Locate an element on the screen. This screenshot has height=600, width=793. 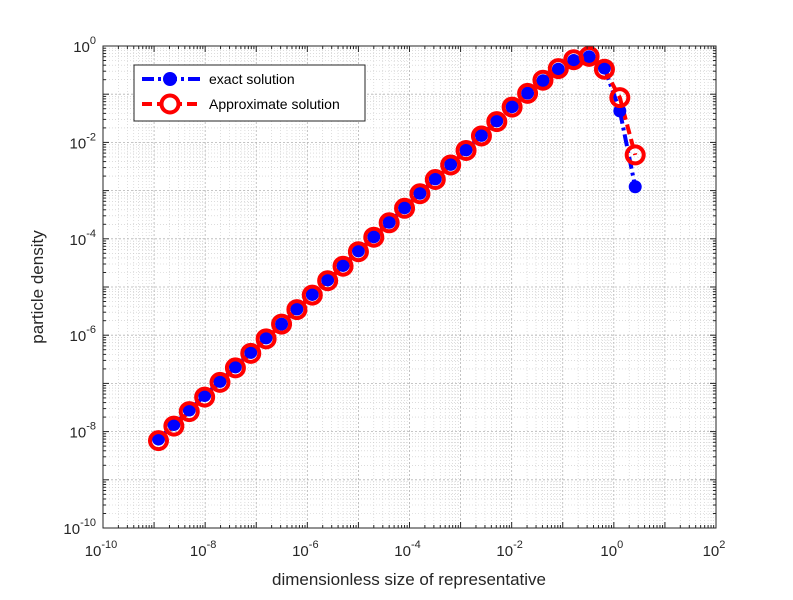
y-tick-label: 10⁻² is located at coordinates (83, 141).